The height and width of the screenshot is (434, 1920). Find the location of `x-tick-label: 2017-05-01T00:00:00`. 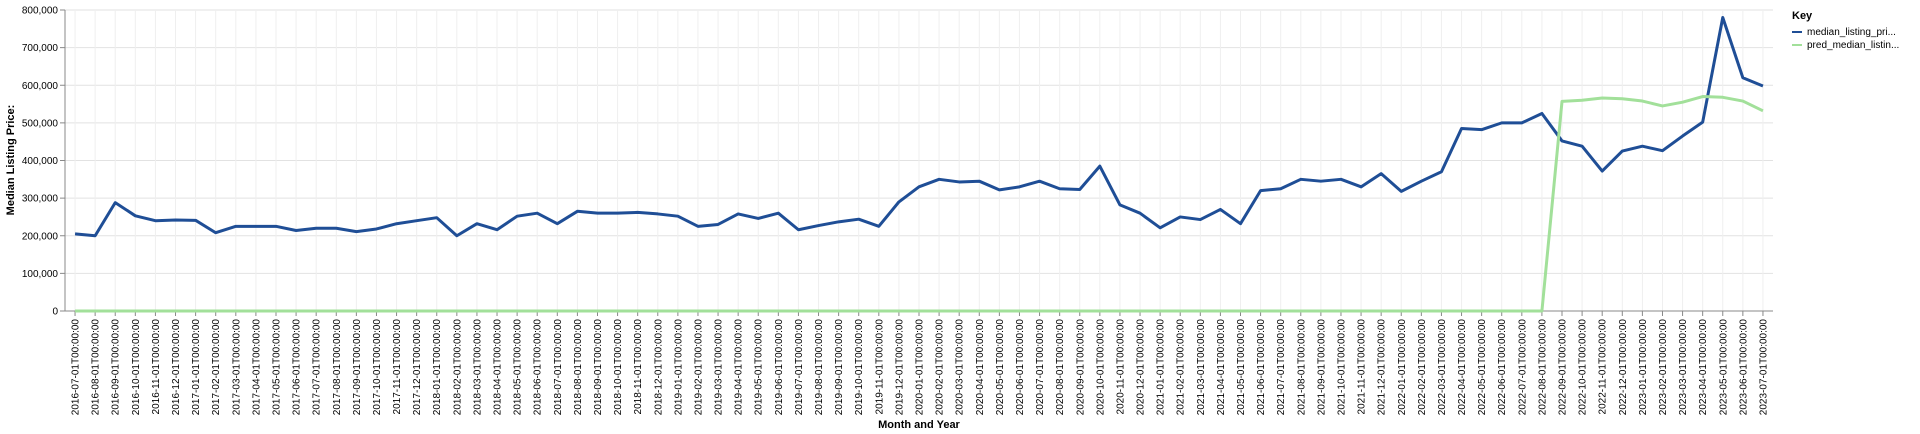

x-tick-label: 2017-05-01T00:00:00 is located at coordinates (276, 367).